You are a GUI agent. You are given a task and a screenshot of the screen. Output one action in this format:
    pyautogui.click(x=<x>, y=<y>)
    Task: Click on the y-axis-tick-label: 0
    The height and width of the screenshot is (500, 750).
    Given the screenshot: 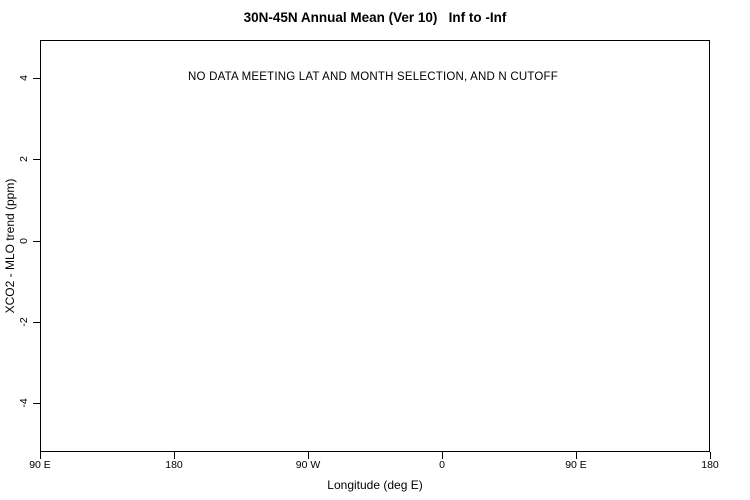 What is the action you would take?
    pyautogui.click(x=24, y=241)
    